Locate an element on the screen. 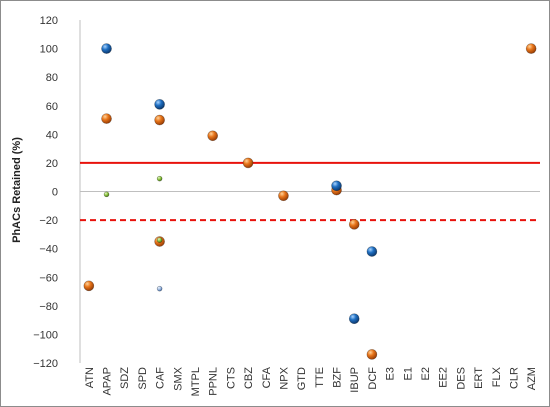 The height and width of the screenshot is (407, 550). y-tick-labels: 120 100 80 60 40 20 0 −20 −40 −60 −80 −100 −120 is located at coordinates (45, 192).